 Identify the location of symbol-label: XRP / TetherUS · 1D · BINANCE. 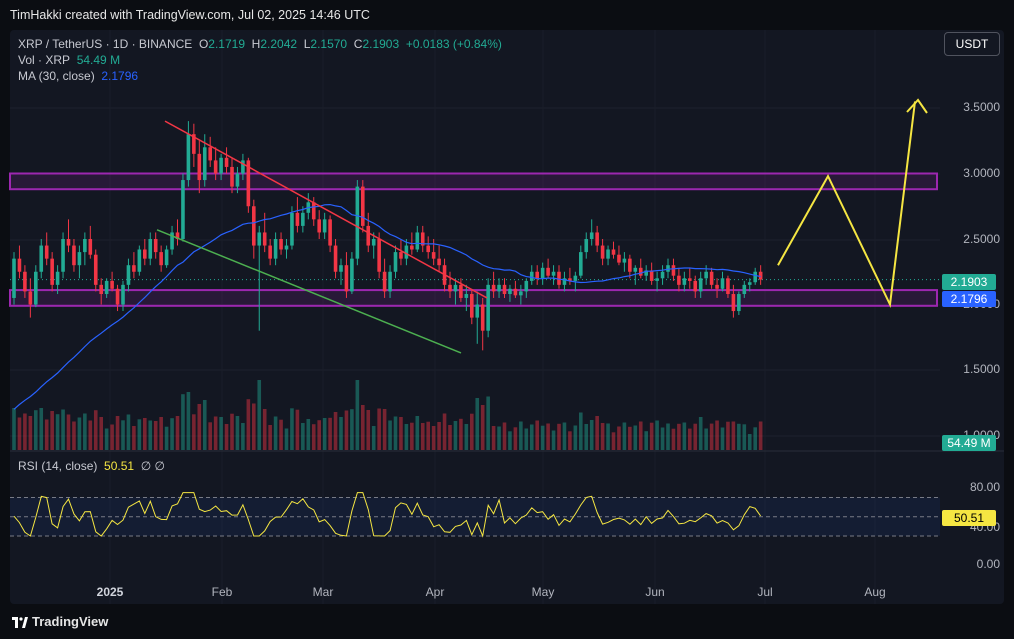
(105, 44).